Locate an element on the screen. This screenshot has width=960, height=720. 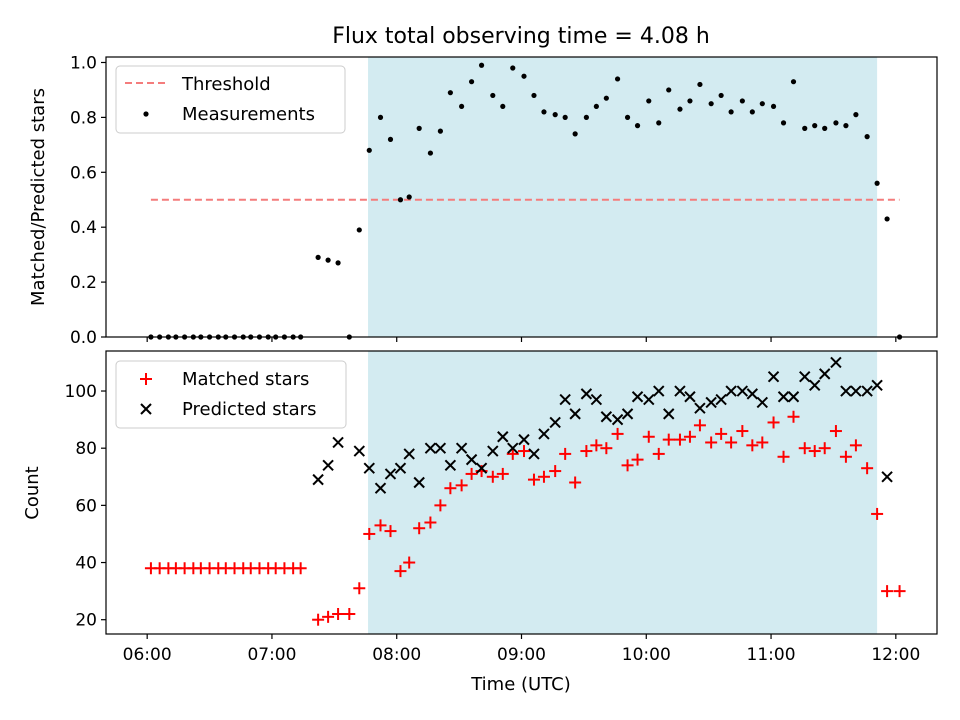
x-tick-label: 11:00 is located at coordinates (771, 655).